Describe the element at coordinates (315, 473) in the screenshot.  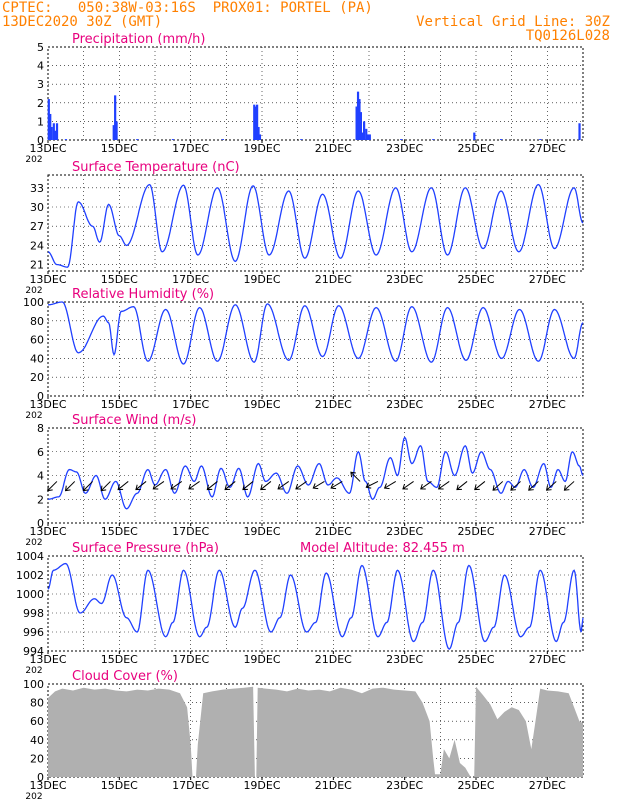
I see `series-line-wind` at that location.